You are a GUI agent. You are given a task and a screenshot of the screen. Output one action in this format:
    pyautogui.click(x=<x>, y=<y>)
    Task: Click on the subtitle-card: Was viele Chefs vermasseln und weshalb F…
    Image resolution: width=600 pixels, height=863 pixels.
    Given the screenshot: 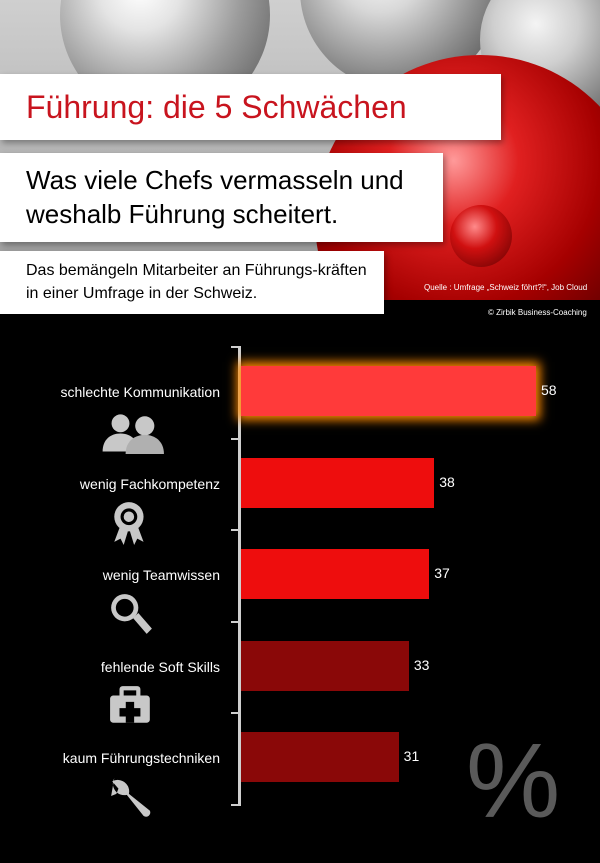 What is the action you would take?
    pyautogui.click(x=221, y=197)
    